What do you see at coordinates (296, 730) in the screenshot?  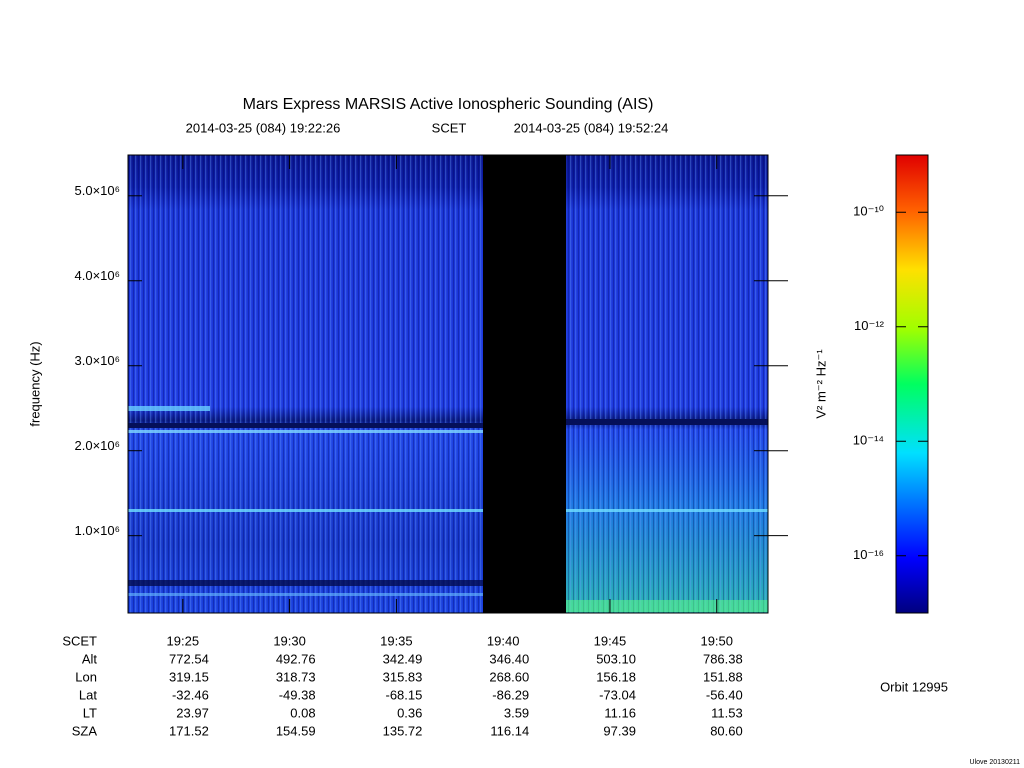 I see `table-cell: 154.59` at bounding box center [296, 730].